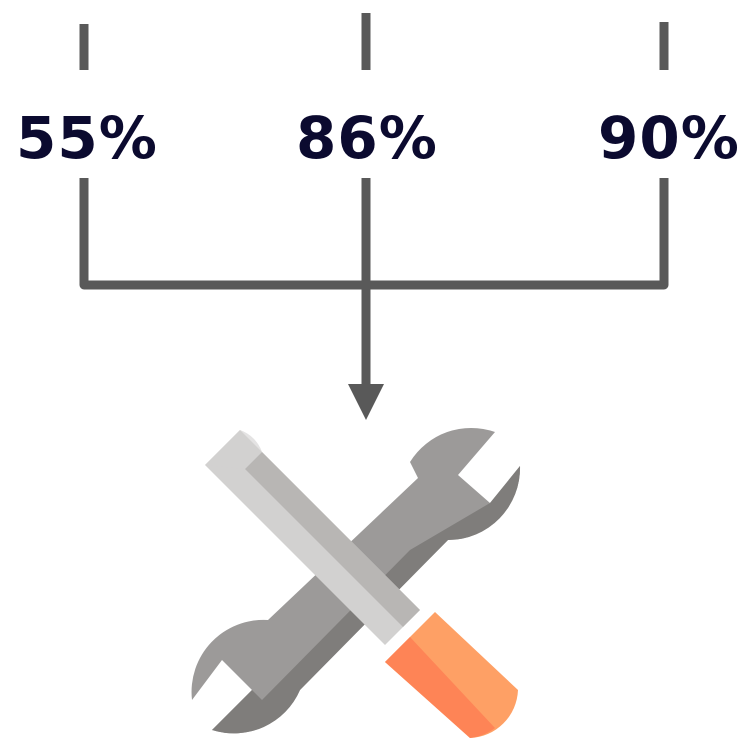 The width and height of the screenshot is (740, 754). Describe the element at coordinates (374, 41) in the screenshot. I see `top-ticks` at that location.